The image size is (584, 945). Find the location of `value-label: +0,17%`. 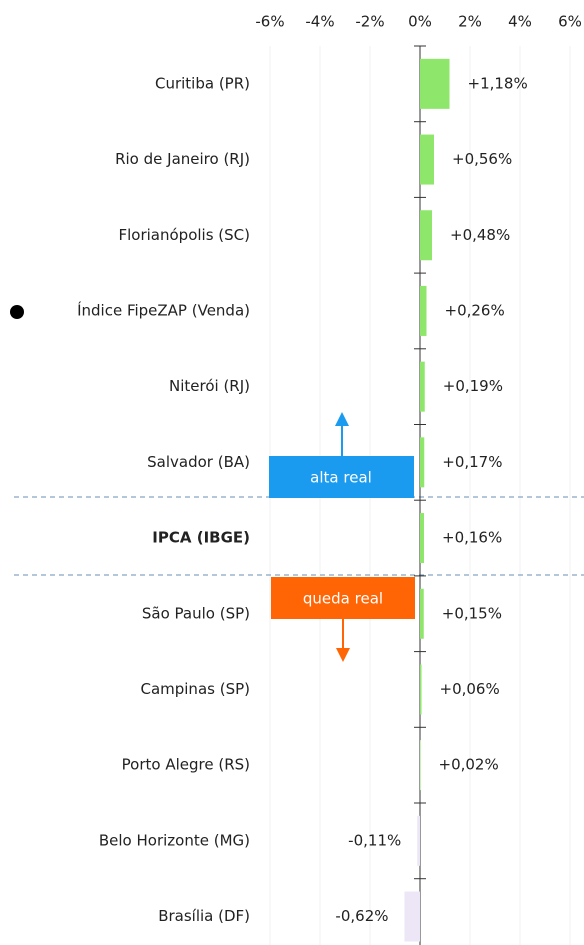

value-label: +0,17% is located at coordinates (472, 462).